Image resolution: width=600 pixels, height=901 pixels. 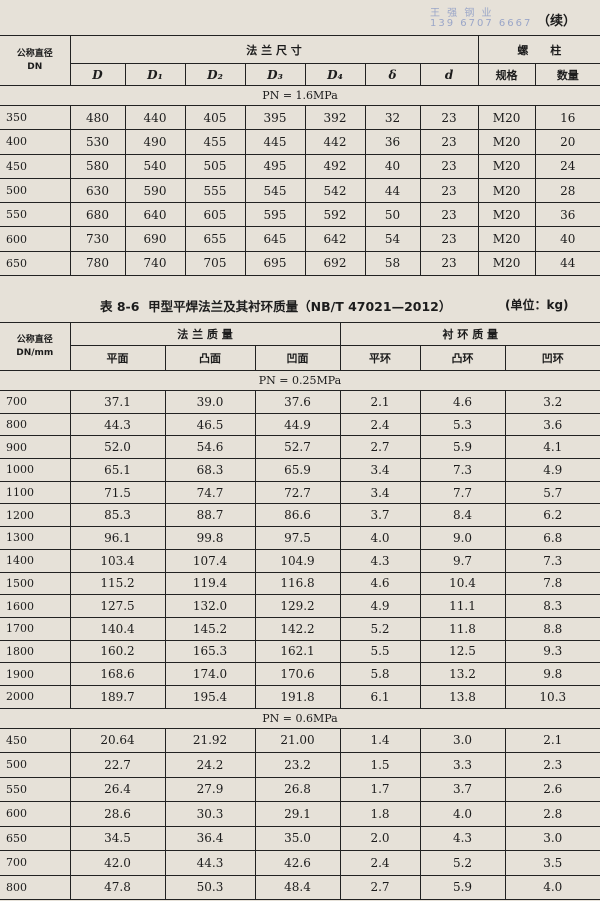 What do you see at coordinates (210, 402) in the screenshot?
I see `cell: 39.0` at bounding box center [210, 402].